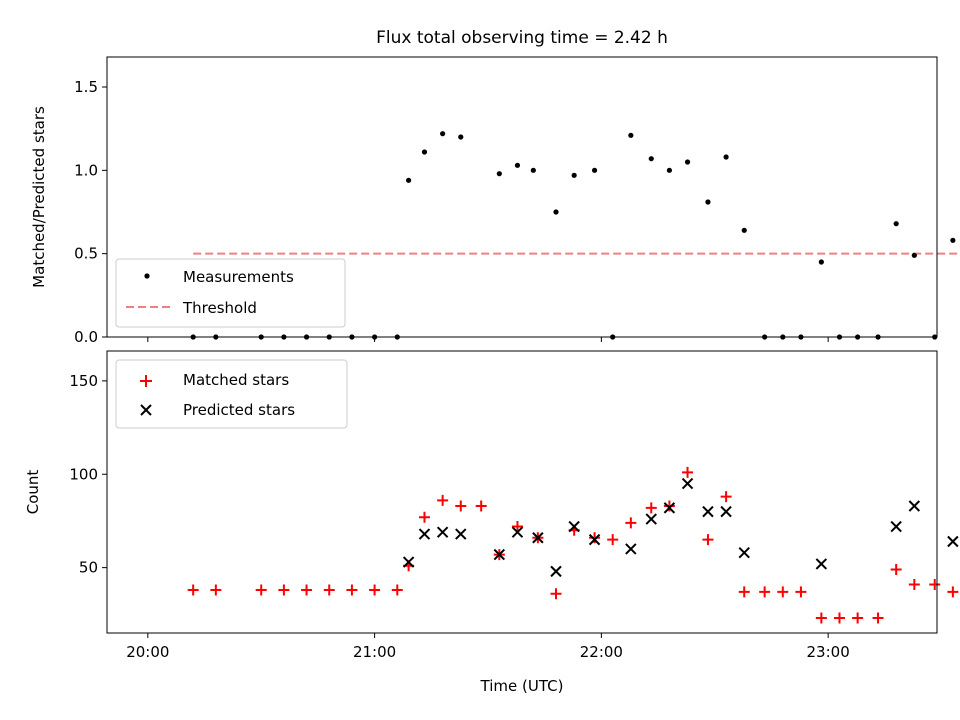 The width and height of the screenshot is (960, 720). I want to click on x-tick-label: 21:00, so click(374, 652).